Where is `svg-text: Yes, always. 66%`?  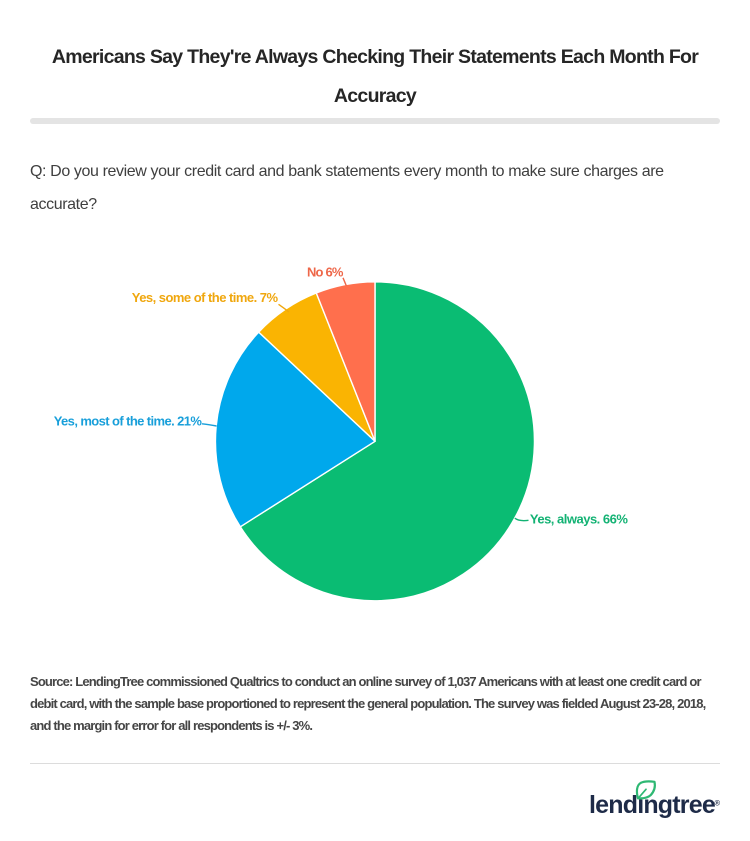
svg-text: Yes, always. 66% is located at coordinates (579, 518).